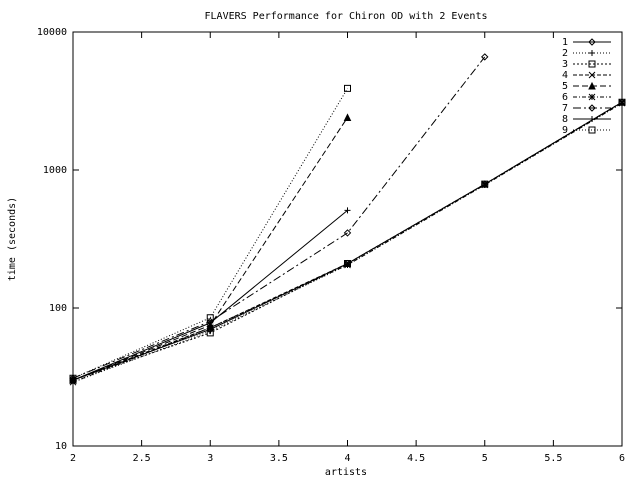 Image resolution: width=640 pixels, height=480 pixels. I want to click on legend-label: 2, so click(565, 53).